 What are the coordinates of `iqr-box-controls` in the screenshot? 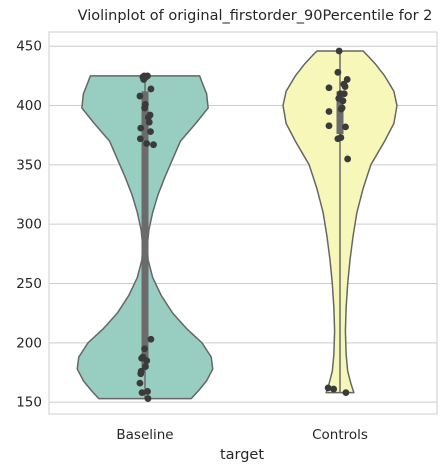 It's located at (340, 113).